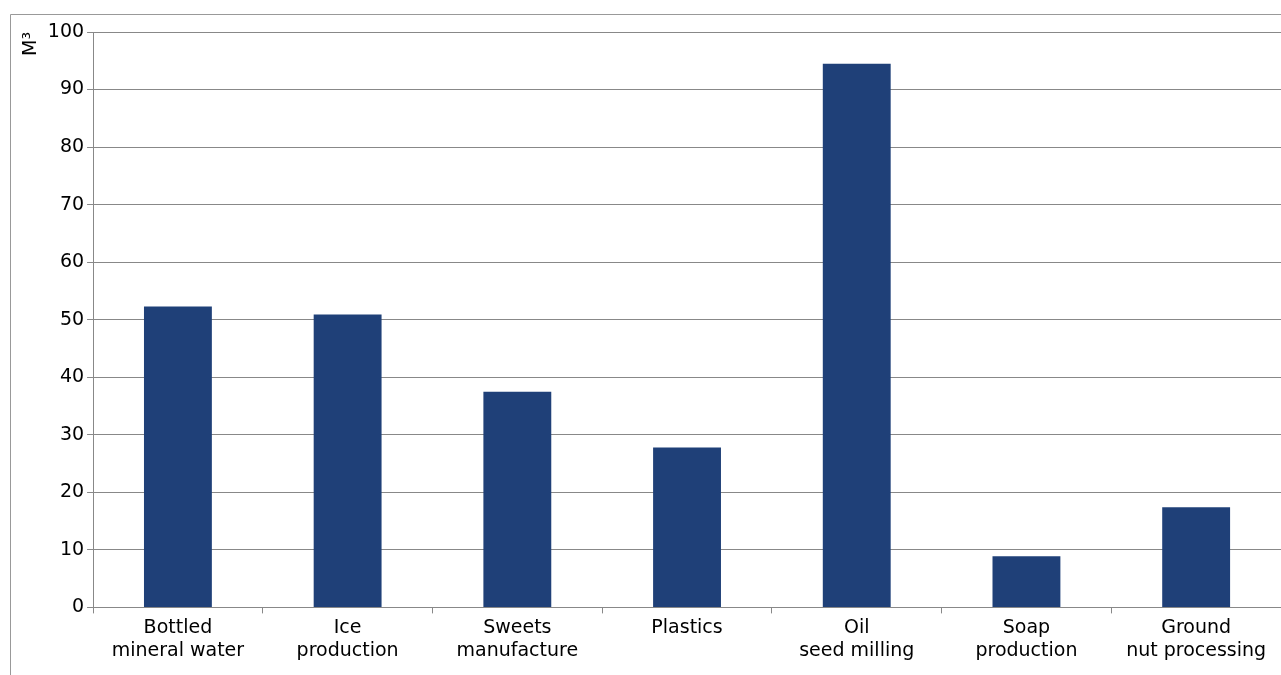 This screenshot has height=675, width=1281. Describe the element at coordinates (72, 547) in the screenshot. I see `y-tick-label: 10` at that location.